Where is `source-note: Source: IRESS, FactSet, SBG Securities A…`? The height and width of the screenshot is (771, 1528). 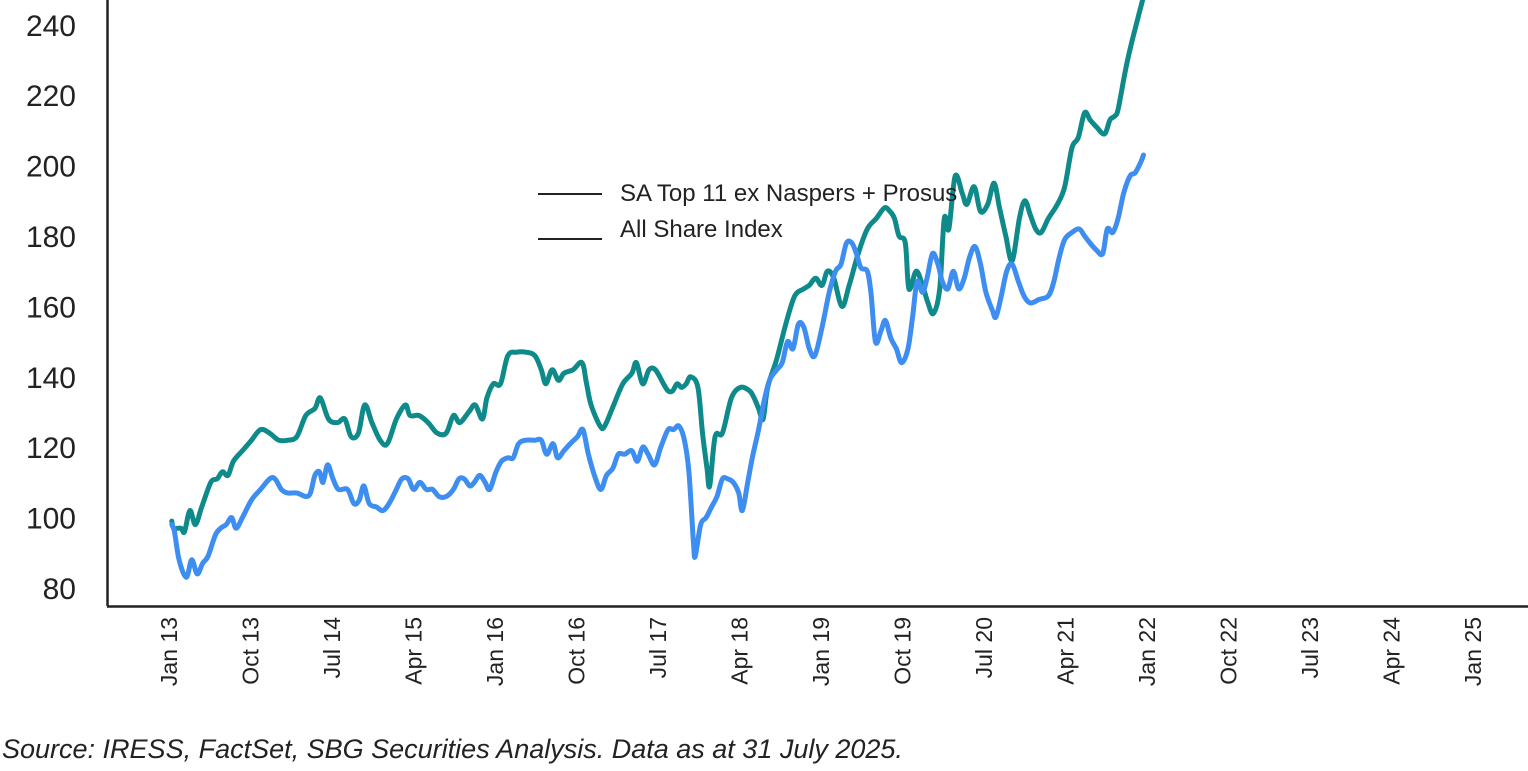
source-note: Source: IRESS, FactSet, SBG Securities A… is located at coordinates (452, 749).